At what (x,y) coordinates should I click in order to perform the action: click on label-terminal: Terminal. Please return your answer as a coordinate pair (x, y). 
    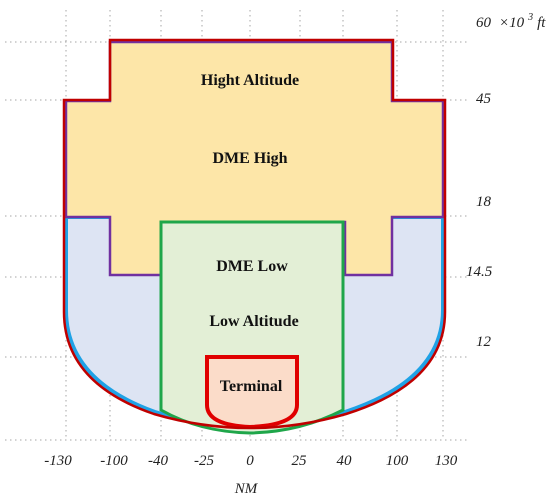
    Looking at the image, I should click on (251, 386).